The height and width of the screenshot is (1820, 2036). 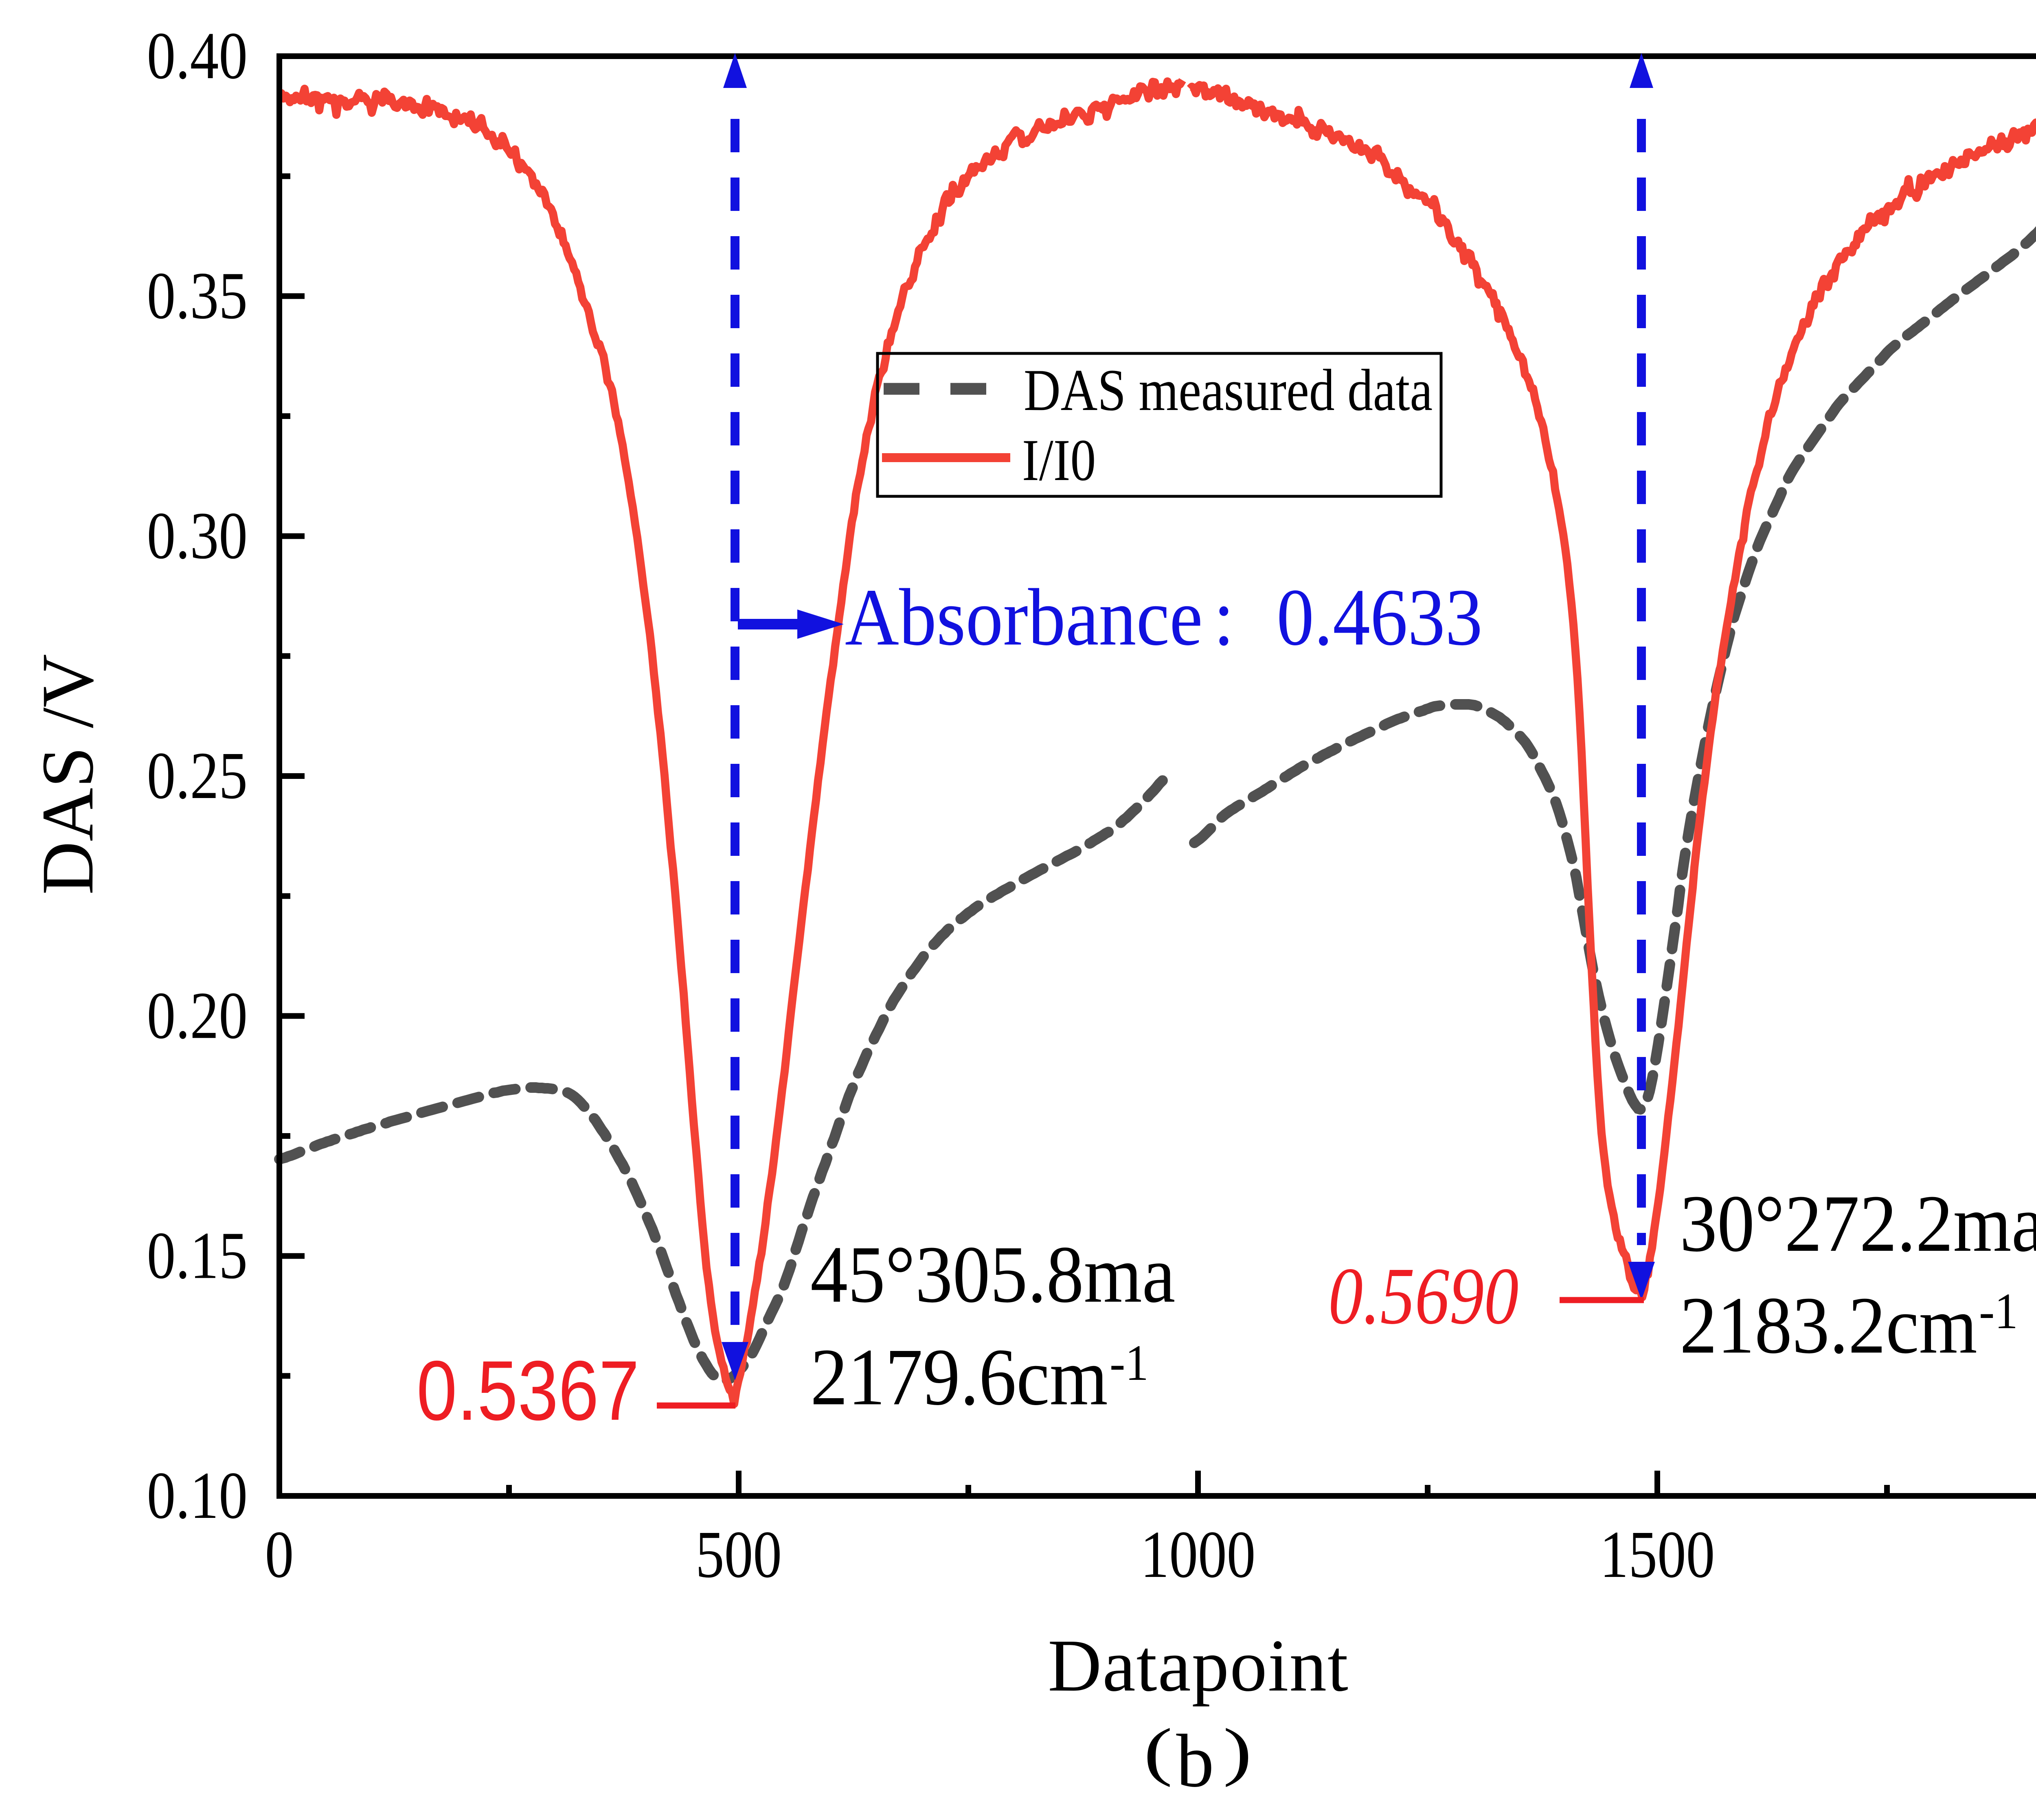 What do you see at coordinates (1858, 1223) in the screenshot?
I see `svg-text: 30°272.2ma` at bounding box center [1858, 1223].